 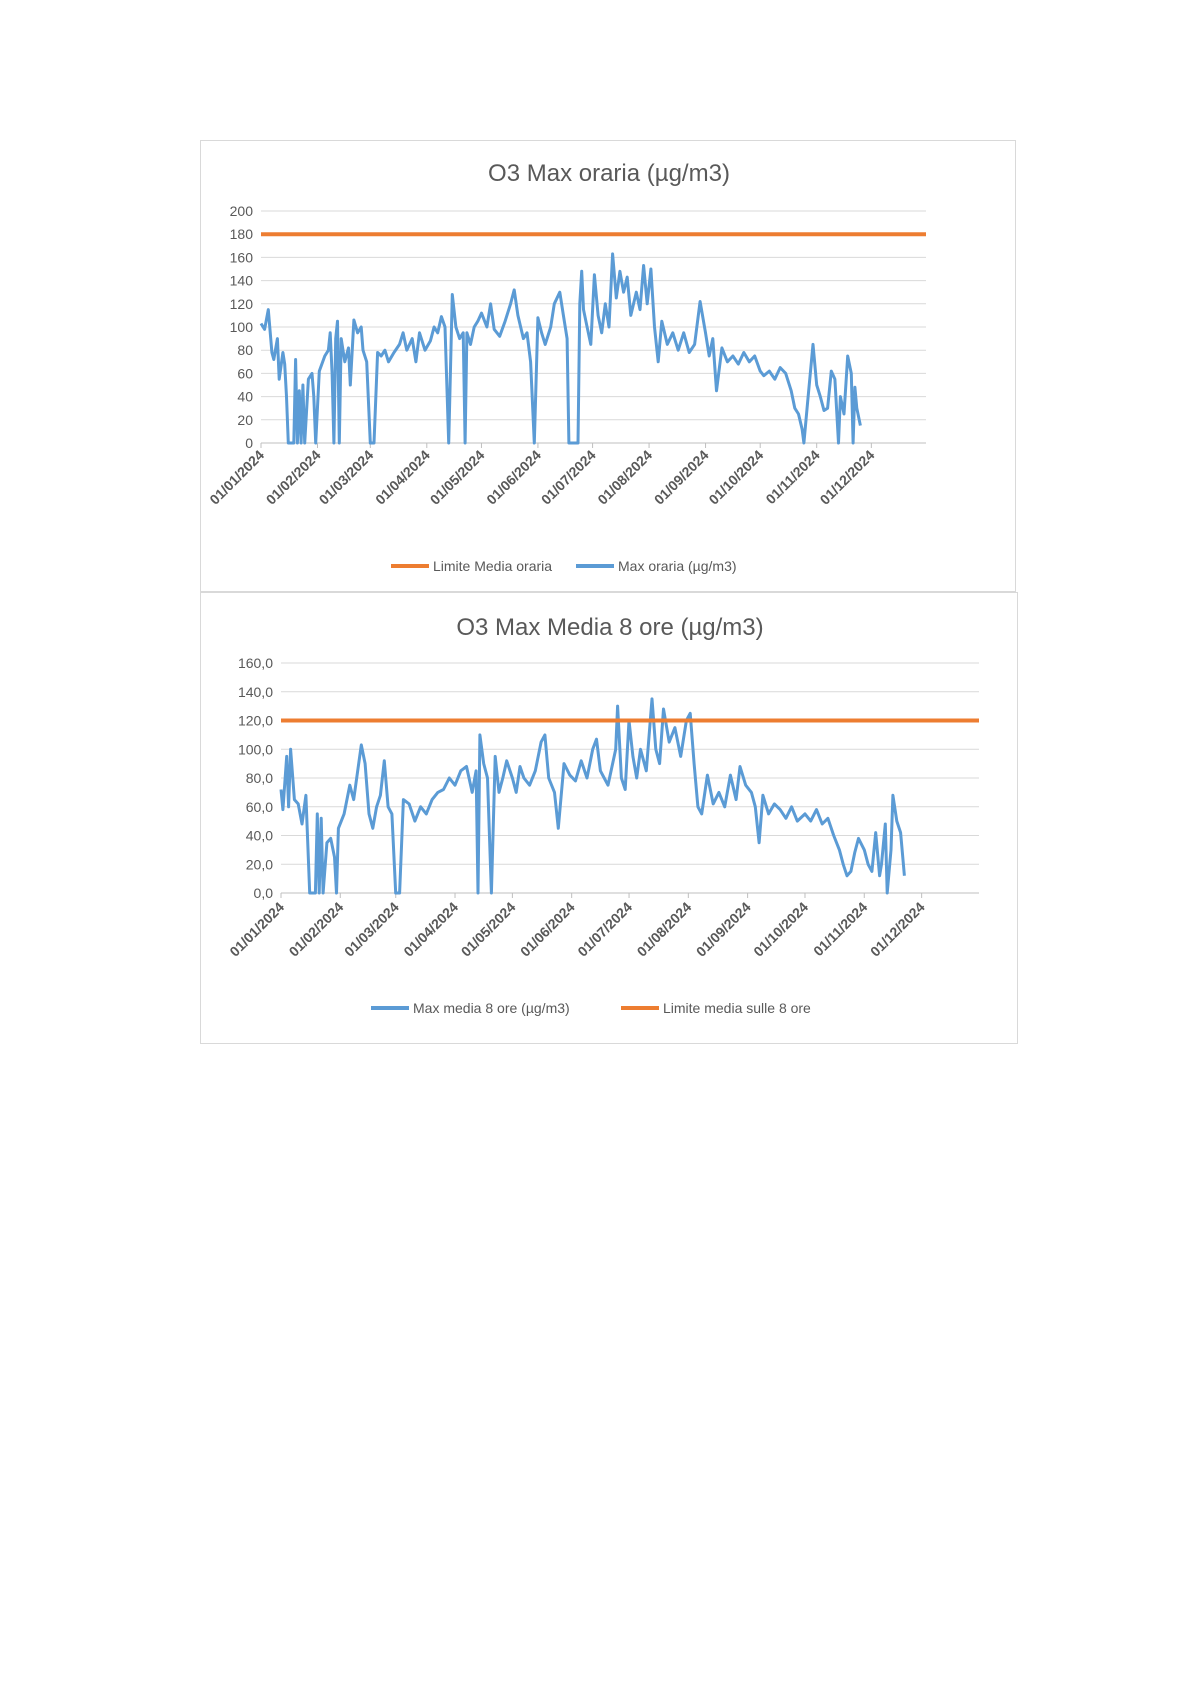 What do you see at coordinates (245, 373) in the screenshot?
I see `y-tick-label: 60` at bounding box center [245, 373].